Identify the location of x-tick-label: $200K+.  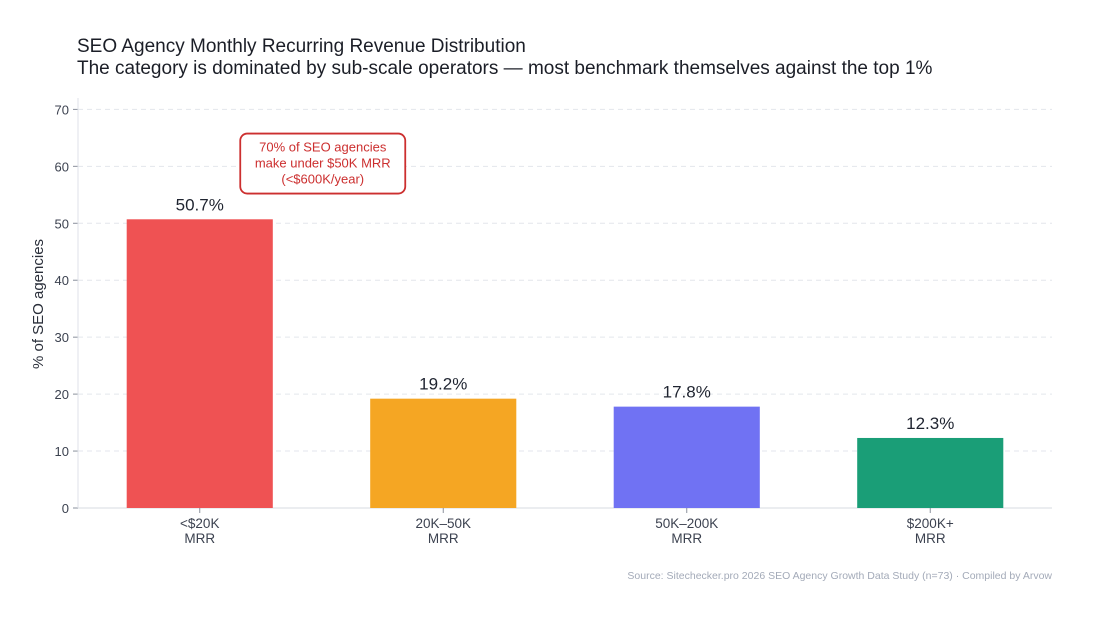
(930, 523).